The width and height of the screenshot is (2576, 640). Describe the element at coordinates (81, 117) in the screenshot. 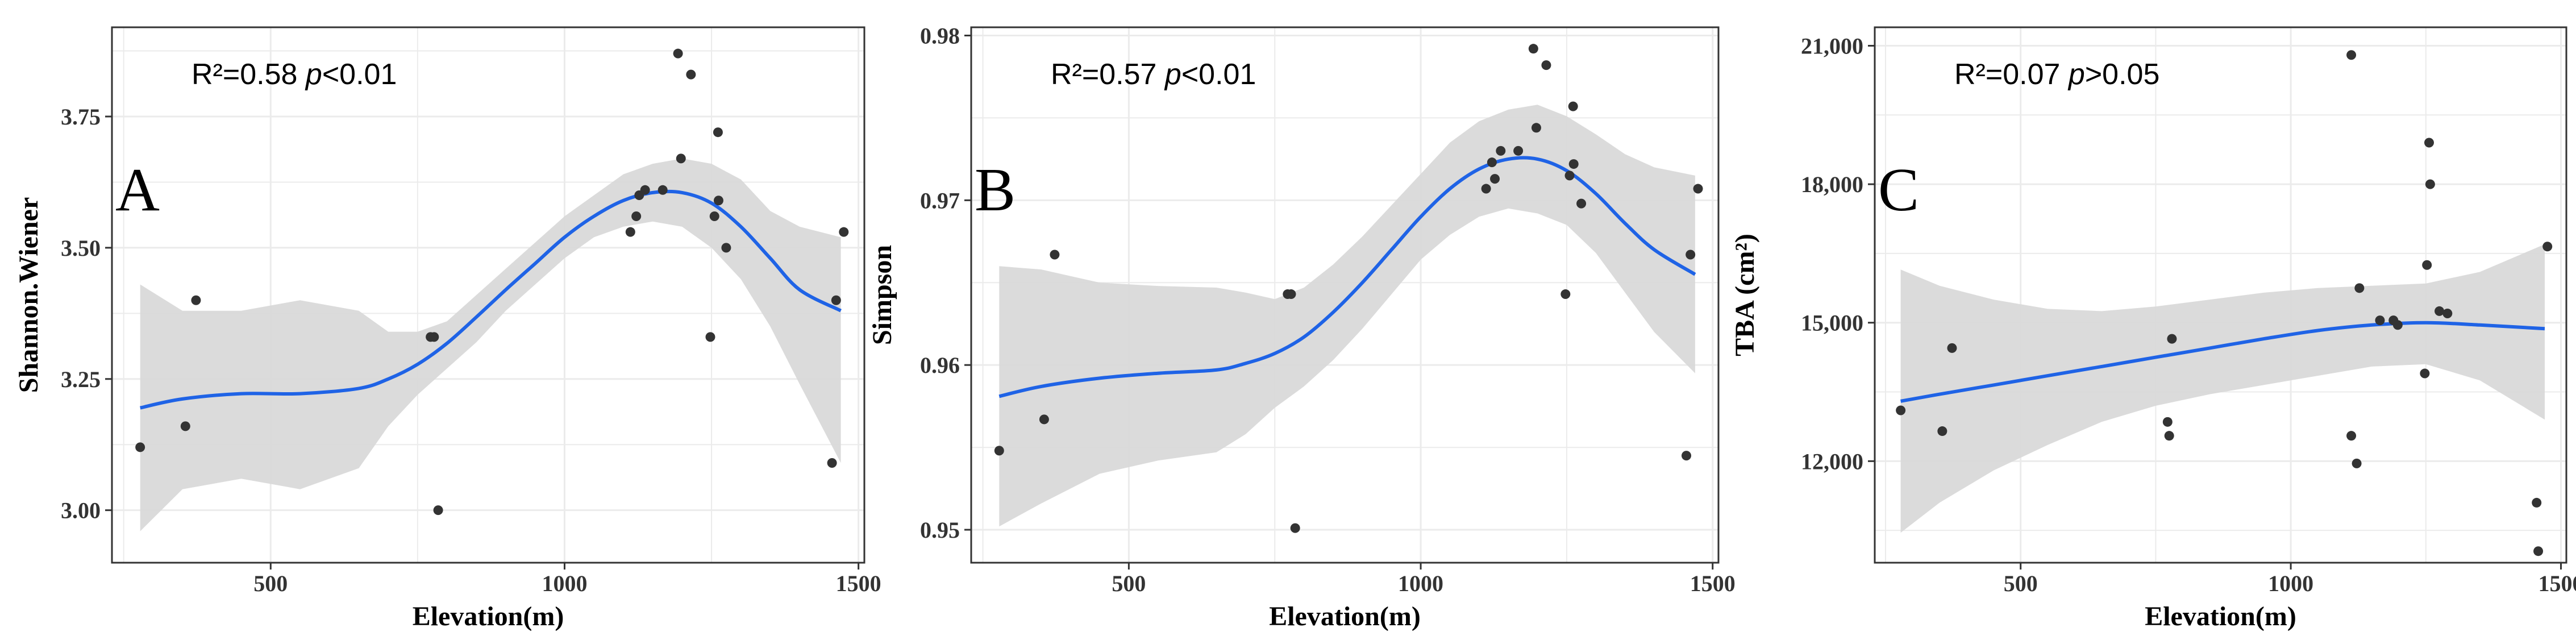

I see `y-tick-label: 3.75` at that location.